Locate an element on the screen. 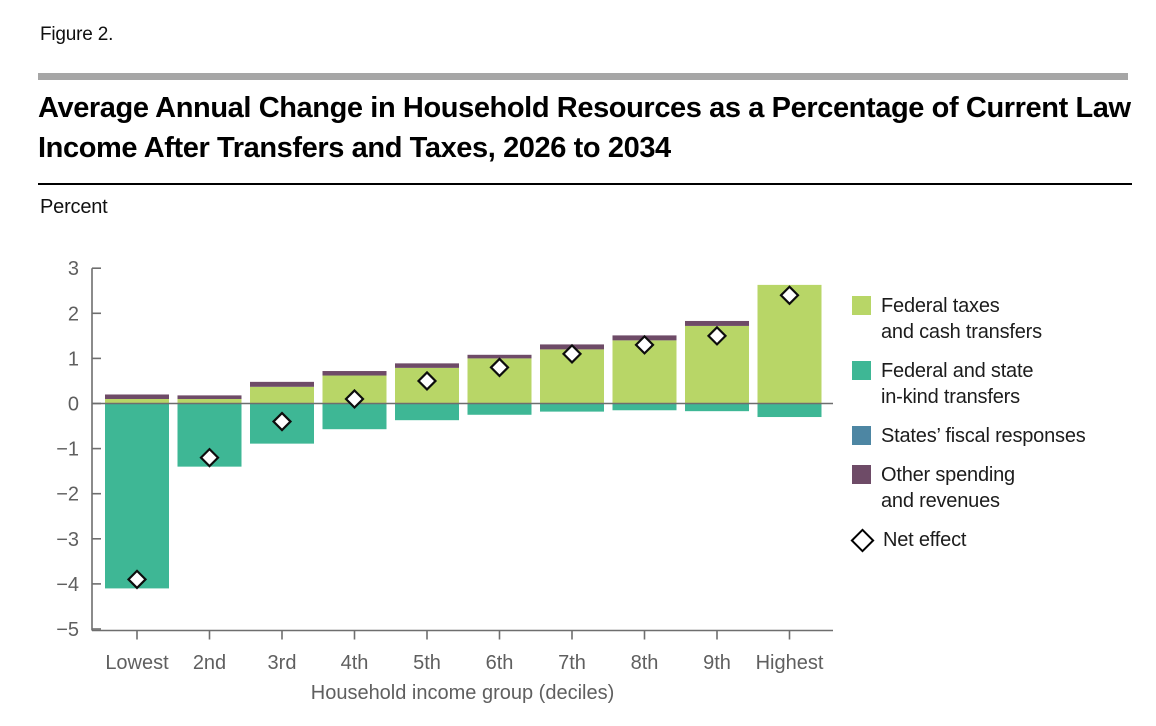 Image resolution: width=1156 pixels, height=726 pixels. legend-label: in-kind transfers is located at coordinates (950, 397).